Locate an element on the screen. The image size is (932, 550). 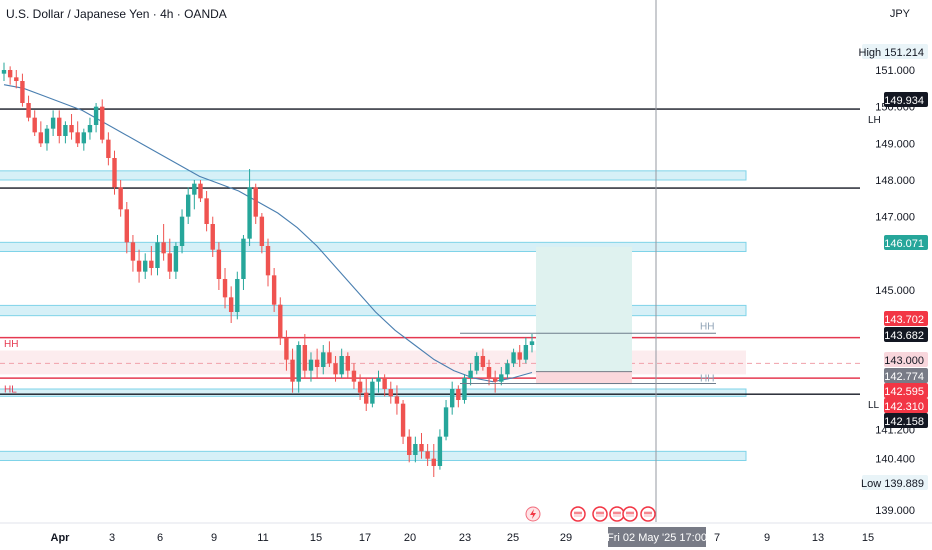
price-label: Low 139.889 is located at coordinates (892, 484).